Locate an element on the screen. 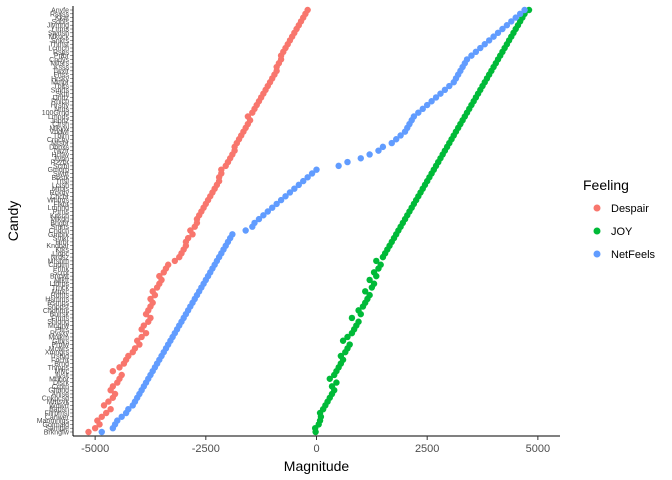  y-category-label: Trshld is located at coordinates (59, 356).